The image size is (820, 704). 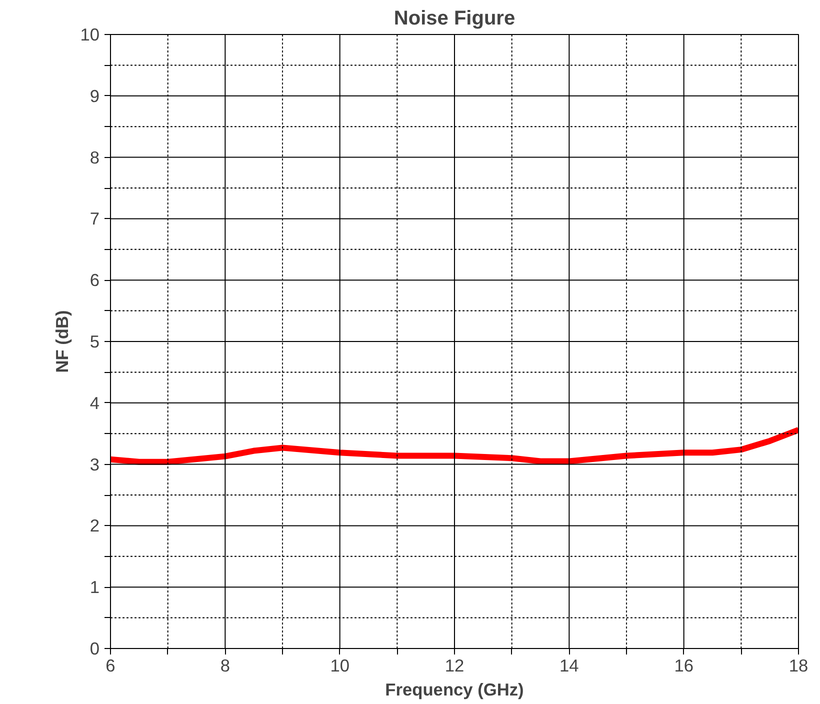 What do you see at coordinates (454, 690) in the screenshot?
I see `x-axis-title: Frequency (GHz)` at bounding box center [454, 690].